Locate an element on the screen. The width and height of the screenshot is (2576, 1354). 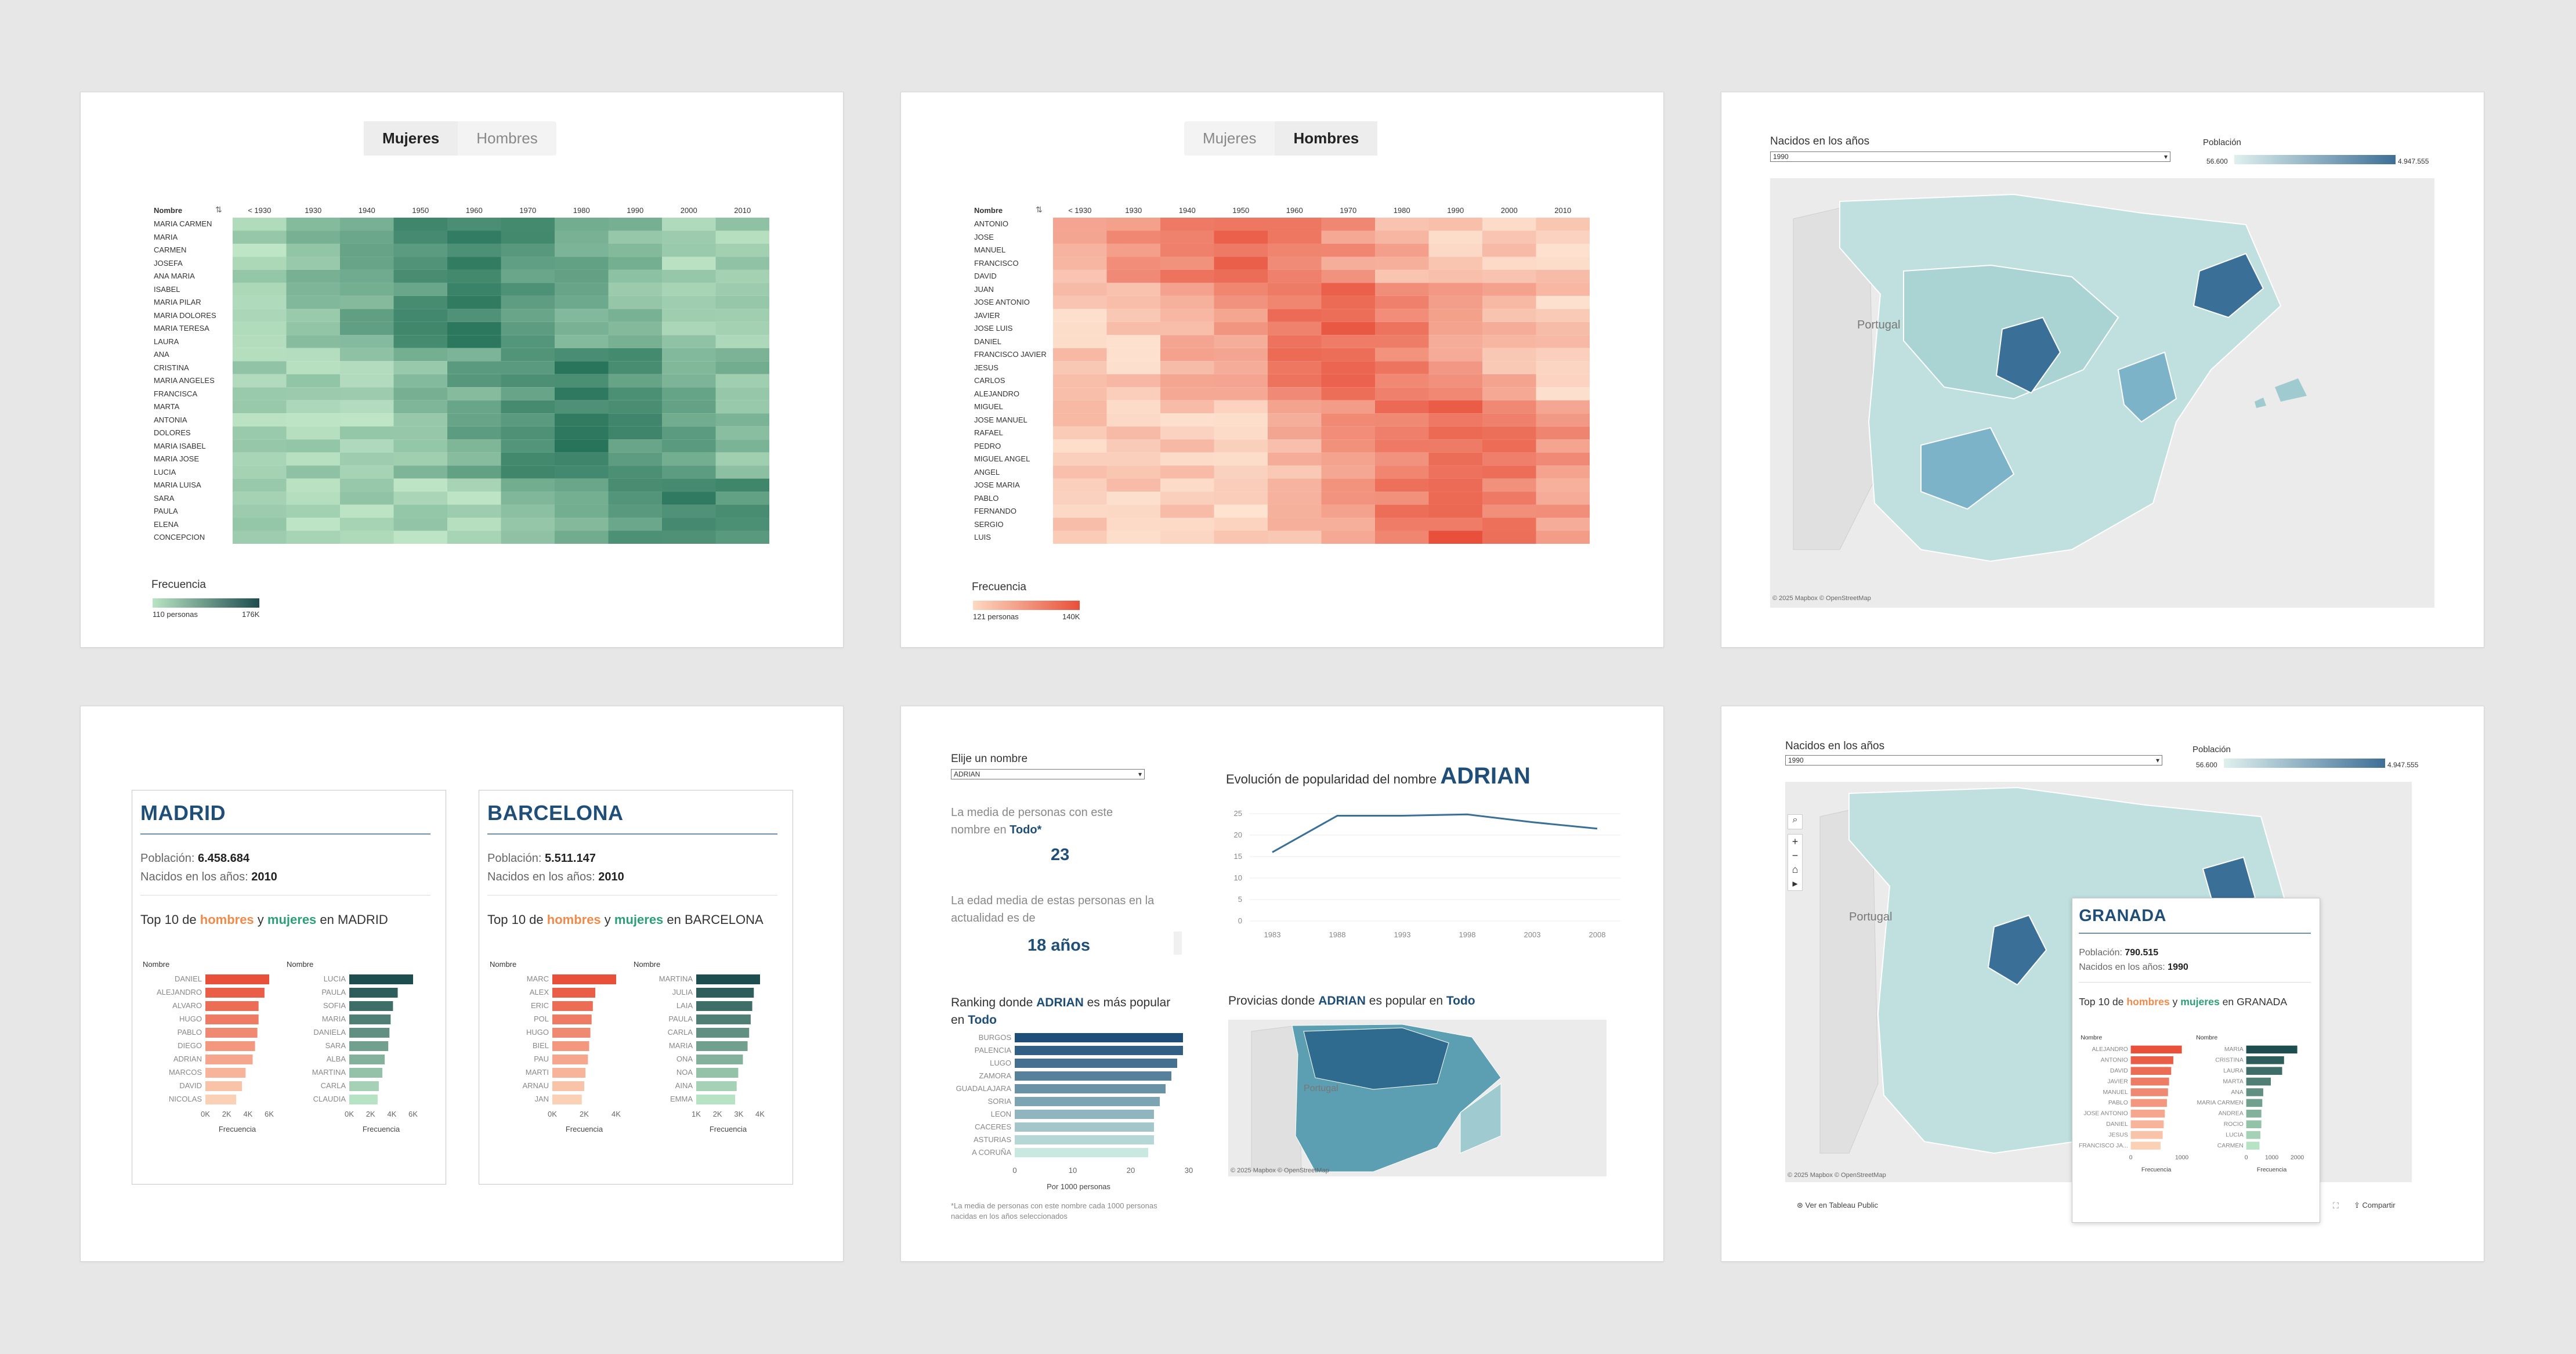
home-icon: ⌂ is located at coordinates (1795, 869).